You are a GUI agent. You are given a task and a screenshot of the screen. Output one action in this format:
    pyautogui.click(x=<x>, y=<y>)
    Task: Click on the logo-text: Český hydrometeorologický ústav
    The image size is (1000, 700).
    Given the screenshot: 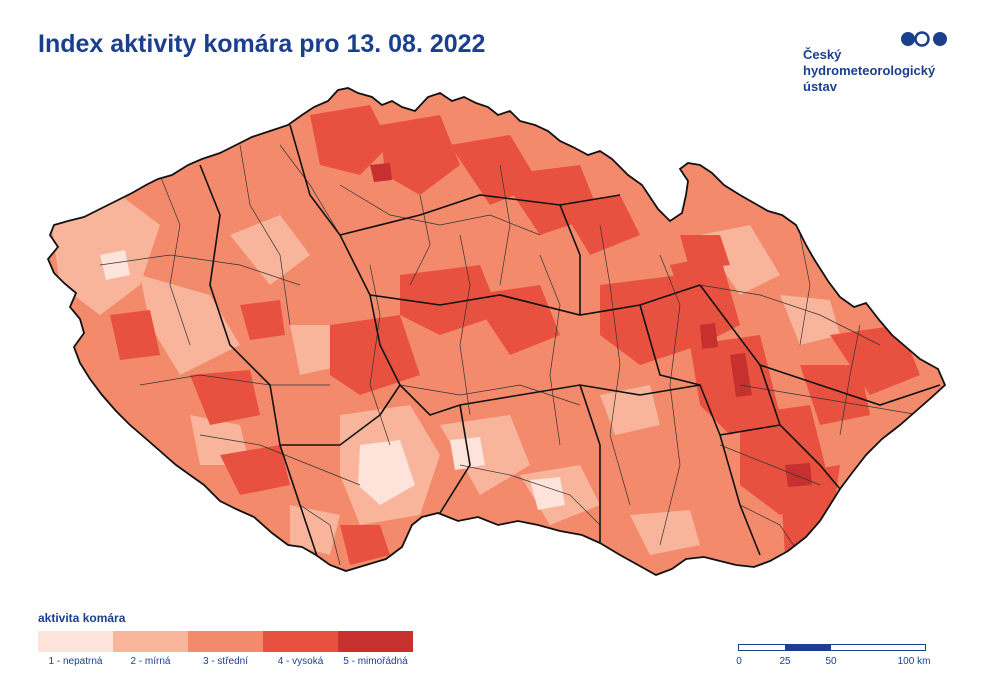 What is the action you would take?
    pyautogui.click(x=898, y=71)
    